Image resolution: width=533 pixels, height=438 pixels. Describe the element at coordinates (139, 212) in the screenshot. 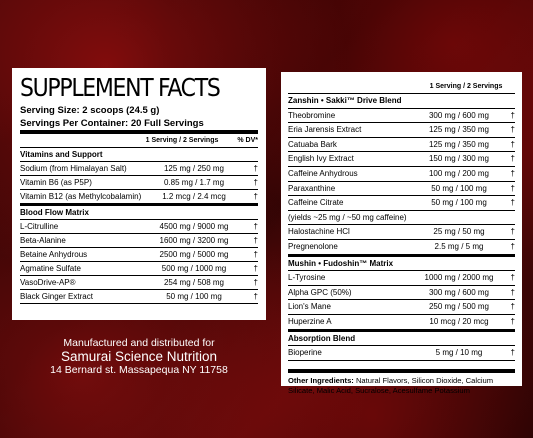

I see `section-title: Blood Flow Matrix` at that location.